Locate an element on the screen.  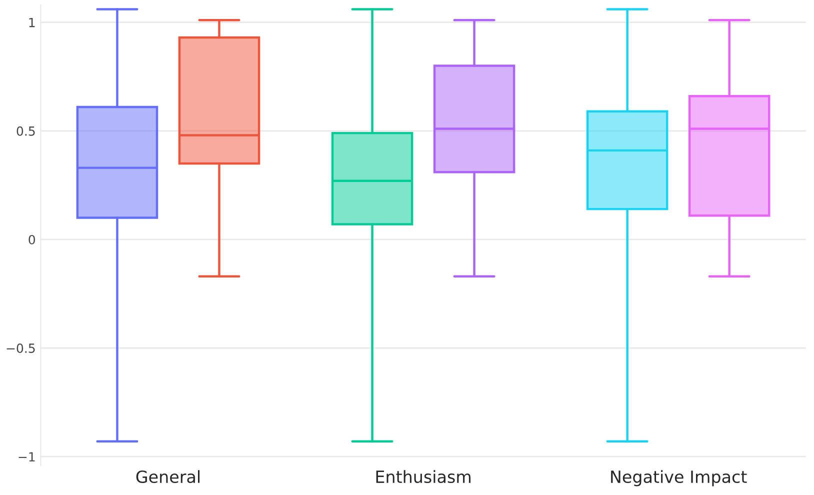
x-tick-label: General is located at coordinates (168, 477).